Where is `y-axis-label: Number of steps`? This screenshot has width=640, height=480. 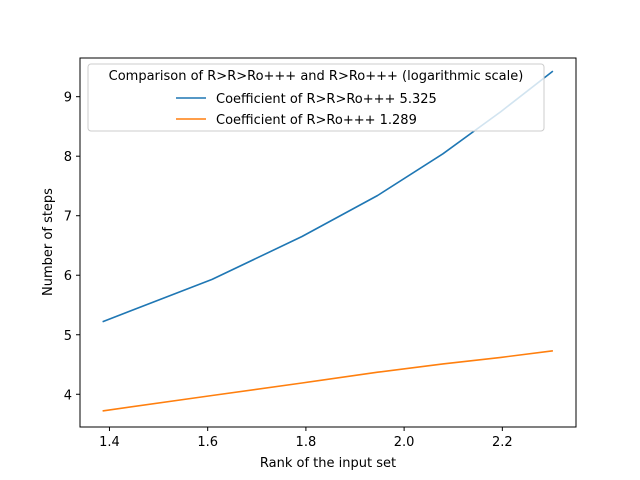
y-axis-label: Number of steps is located at coordinates (48, 242).